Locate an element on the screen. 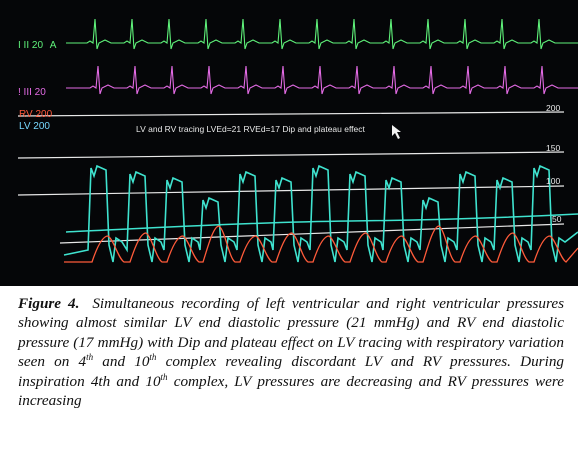 The width and height of the screenshot is (578, 456). ecg-lead-iii-label: ! III 20 is located at coordinates (32, 92).